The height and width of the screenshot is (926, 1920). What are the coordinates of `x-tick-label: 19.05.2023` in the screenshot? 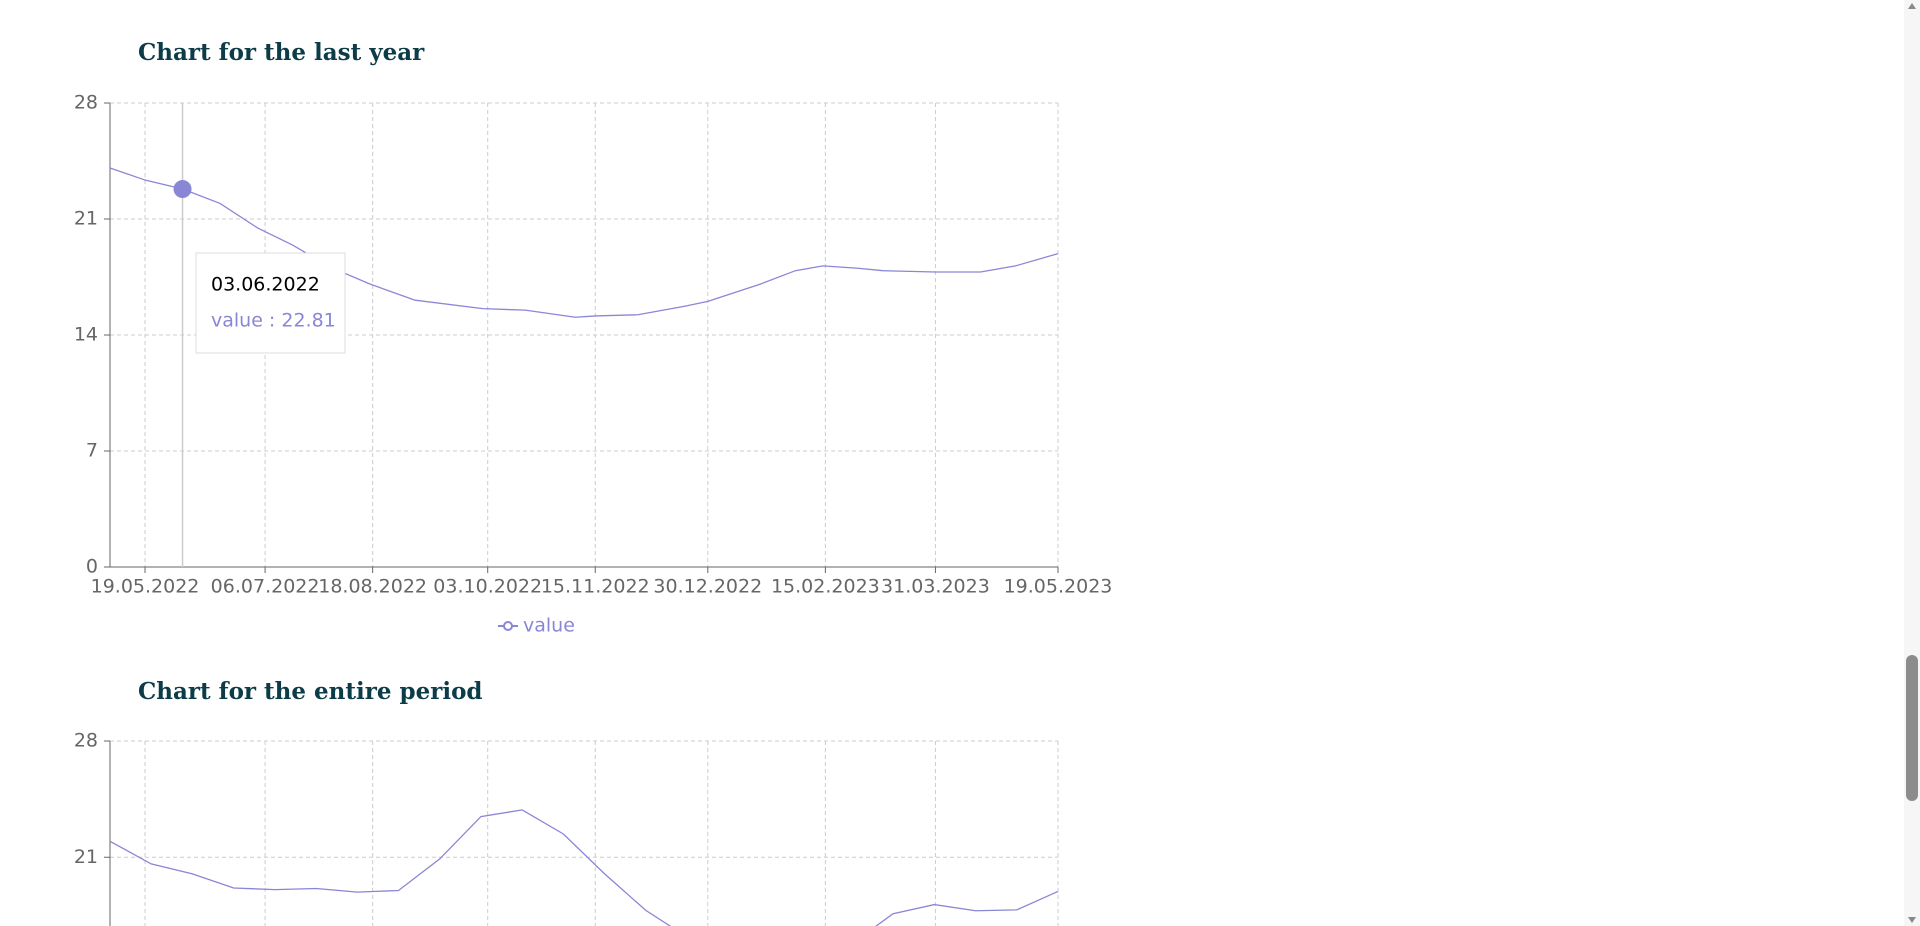 It's located at (1058, 587).